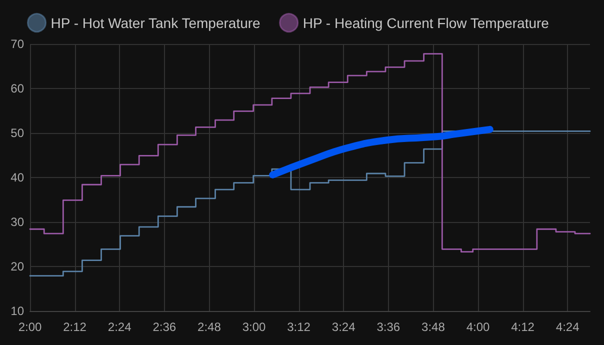  I want to click on x-tick-label: 3:24, so click(344, 327).